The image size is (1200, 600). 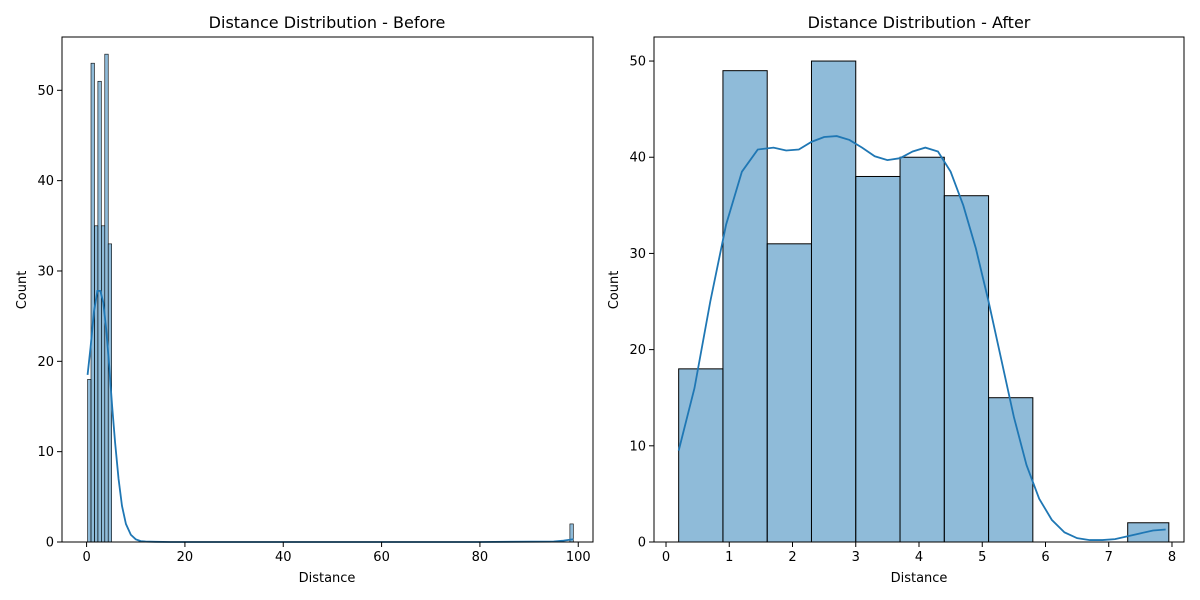 What do you see at coordinates (480, 557) in the screenshot?
I see `x-tick-label: 80` at bounding box center [480, 557].